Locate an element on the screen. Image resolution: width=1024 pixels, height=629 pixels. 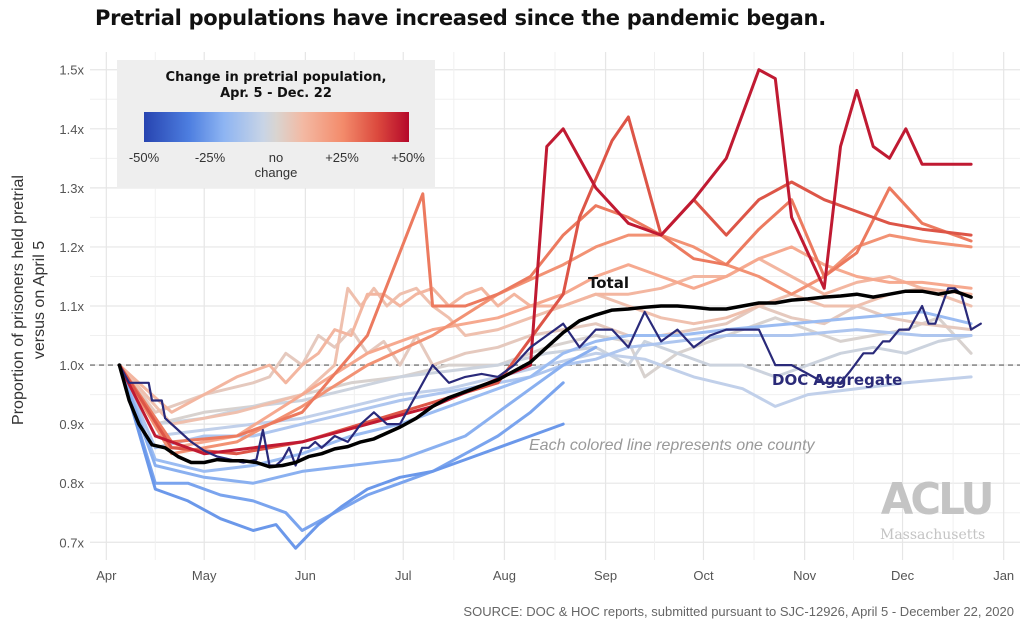
x-tick-label: Dec is located at coordinates (903, 575).